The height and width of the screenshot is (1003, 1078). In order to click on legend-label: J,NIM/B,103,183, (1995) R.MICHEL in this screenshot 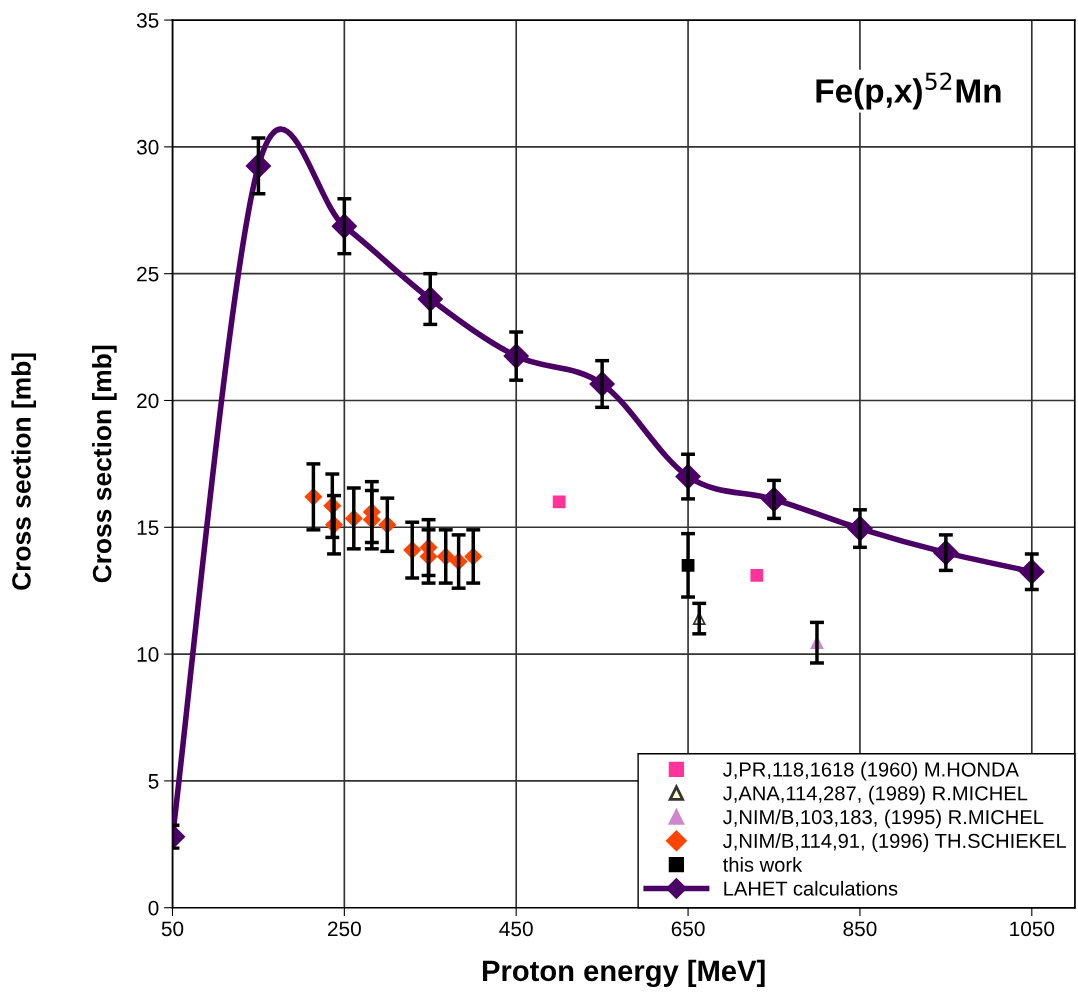, I will do `click(883, 819)`.